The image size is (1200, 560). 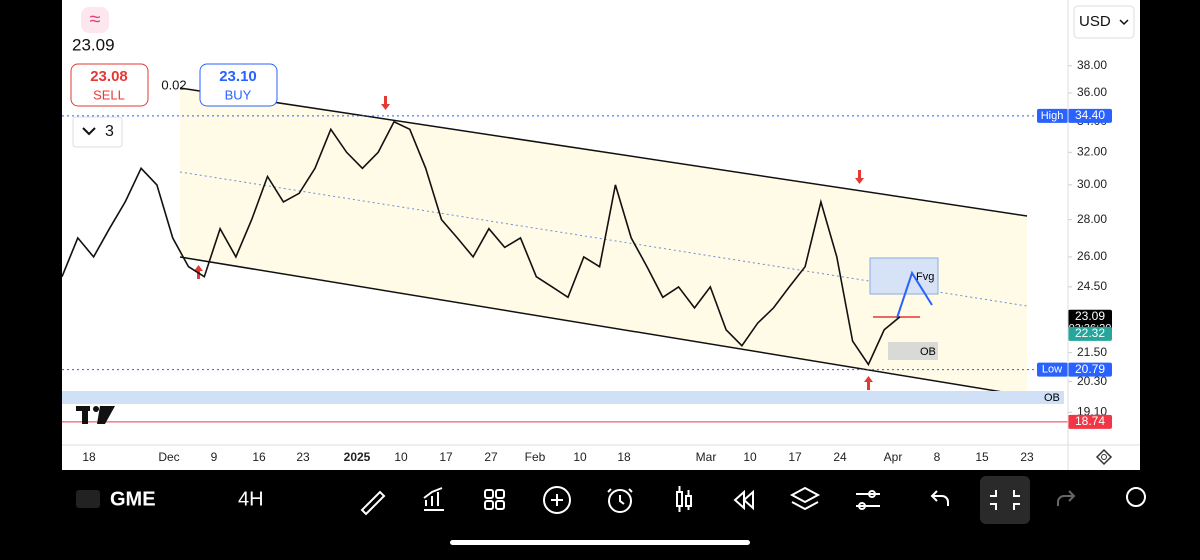 I want to click on x-tick-label: 8, so click(x=937, y=457).